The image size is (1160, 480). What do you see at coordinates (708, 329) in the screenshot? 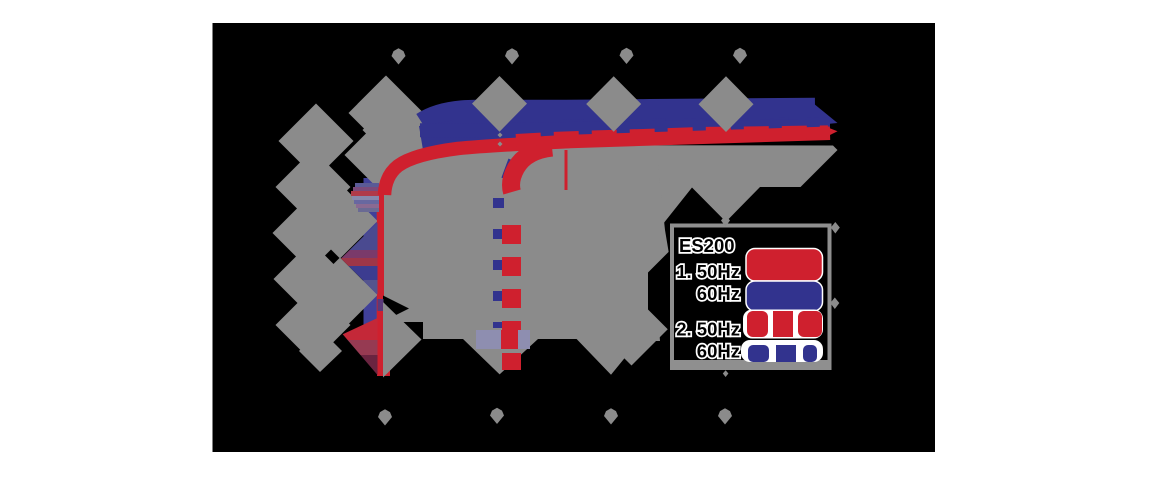
I see `svg-text: 2. 50Hz` at bounding box center [708, 329].